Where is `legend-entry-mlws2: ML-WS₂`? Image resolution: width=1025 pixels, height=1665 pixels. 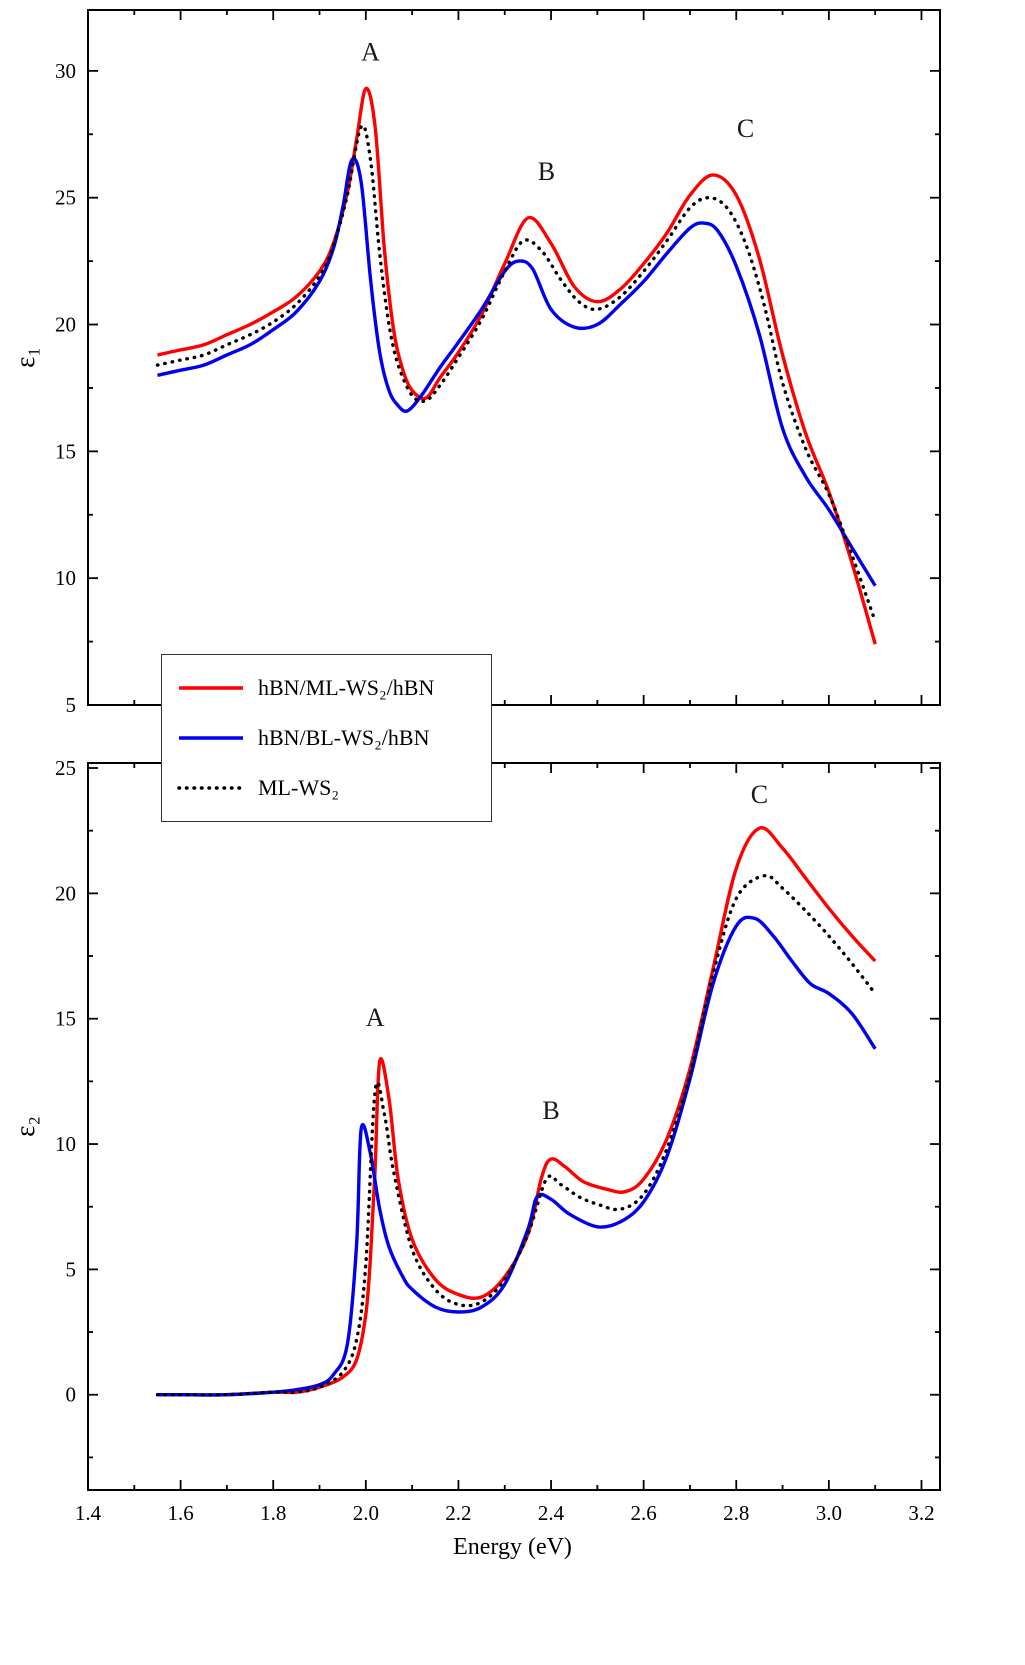
legend-entry-mlws2: ML-WS₂ is located at coordinates (333, 788).